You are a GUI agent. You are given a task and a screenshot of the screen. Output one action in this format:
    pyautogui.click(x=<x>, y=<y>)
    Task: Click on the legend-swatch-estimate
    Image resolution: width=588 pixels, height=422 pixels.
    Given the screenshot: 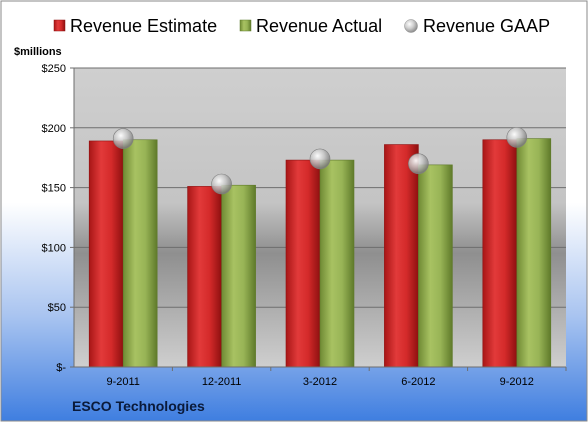 What is the action you would take?
    pyautogui.click(x=59, y=25)
    